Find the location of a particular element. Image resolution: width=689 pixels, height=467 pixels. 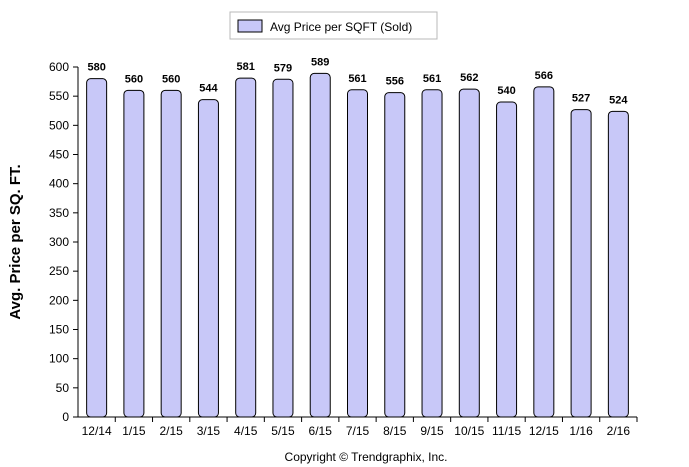

x-tick-label: 5/15 is located at coordinates (283, 431).